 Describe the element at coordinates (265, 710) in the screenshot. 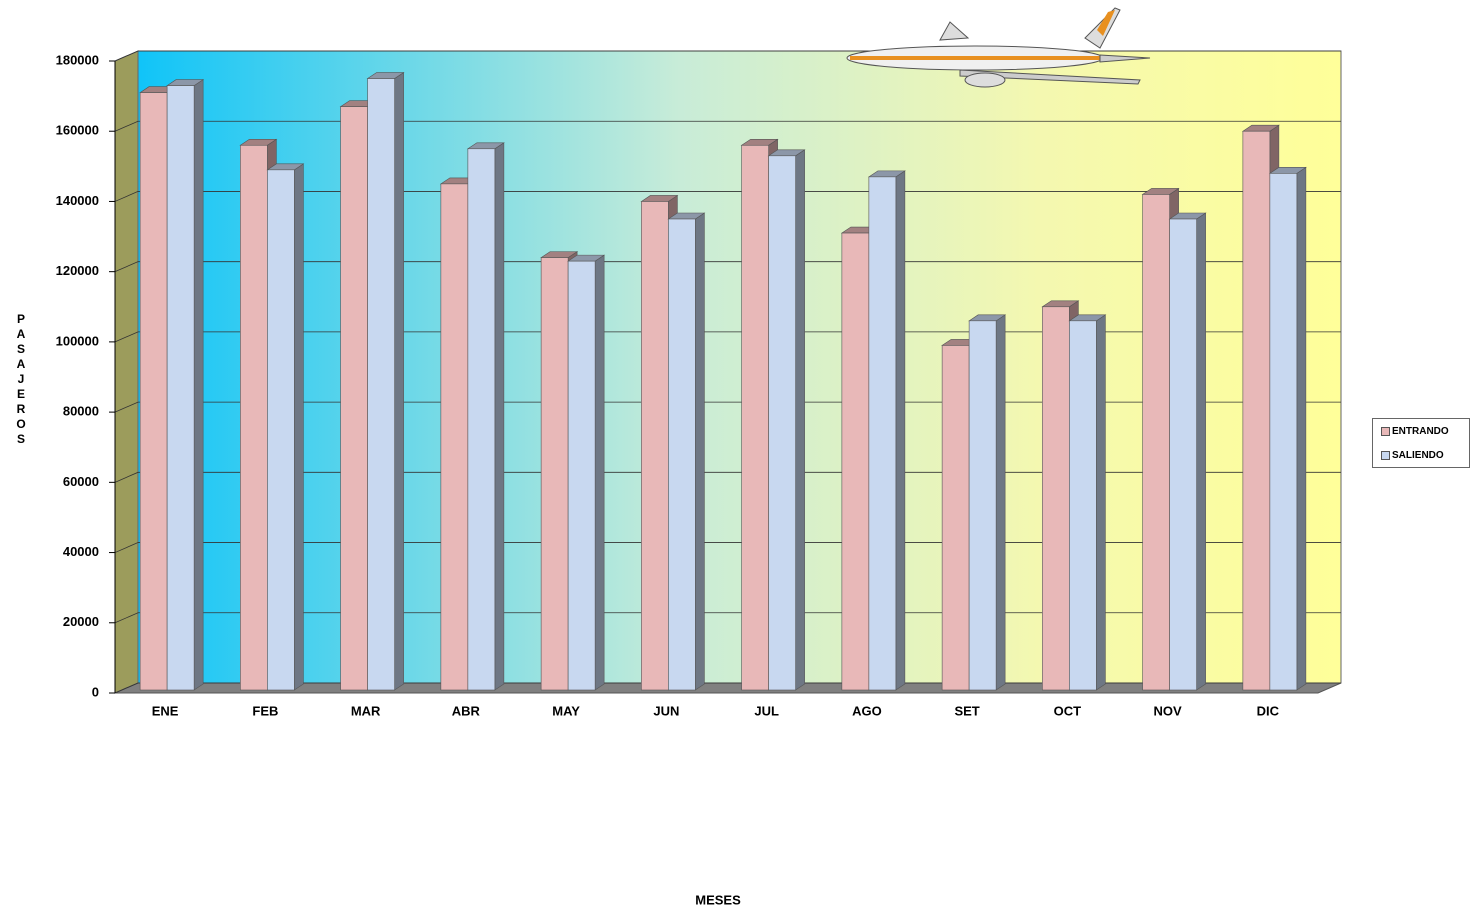

I see `x-tick-label: FEB` at that location.